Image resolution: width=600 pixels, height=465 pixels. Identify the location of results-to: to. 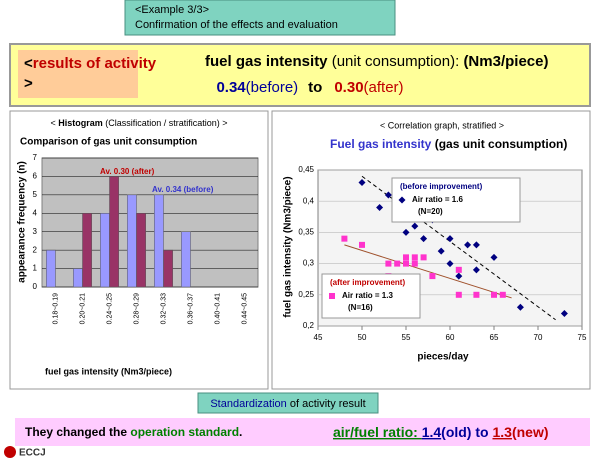
(315, 87).